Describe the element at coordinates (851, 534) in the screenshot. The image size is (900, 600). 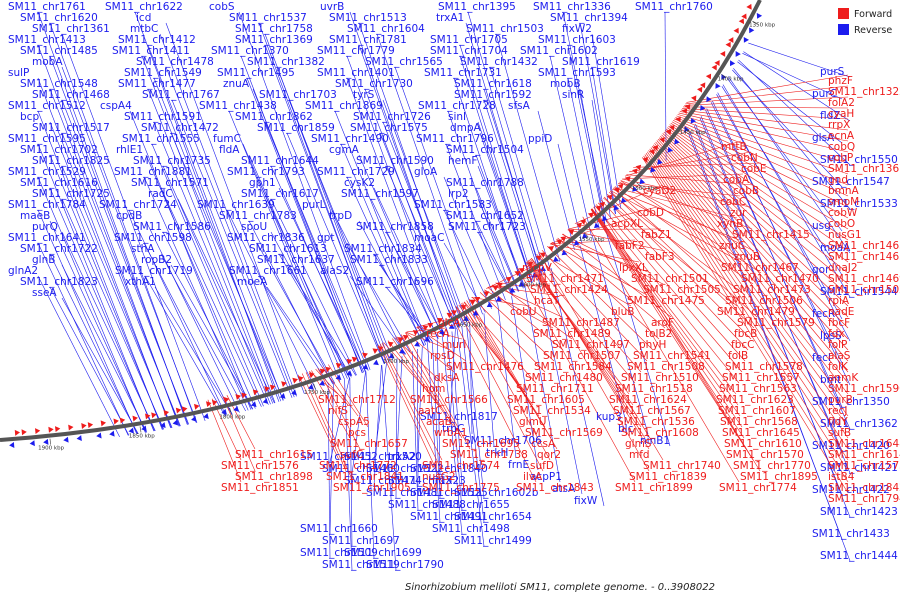
I see `reverse-gene-label: SM11_chr1433` at that location.